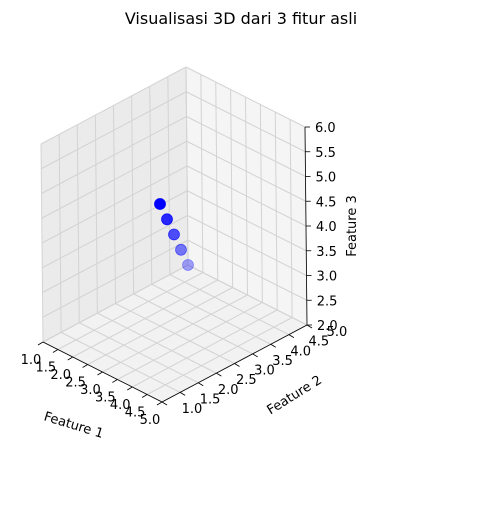 This screenshot has width=497, height=506. What do you see at coordinates (31, 360) in the screenshot?
I see `x-tick-label: 1.0` at bounding box center [31, 360].